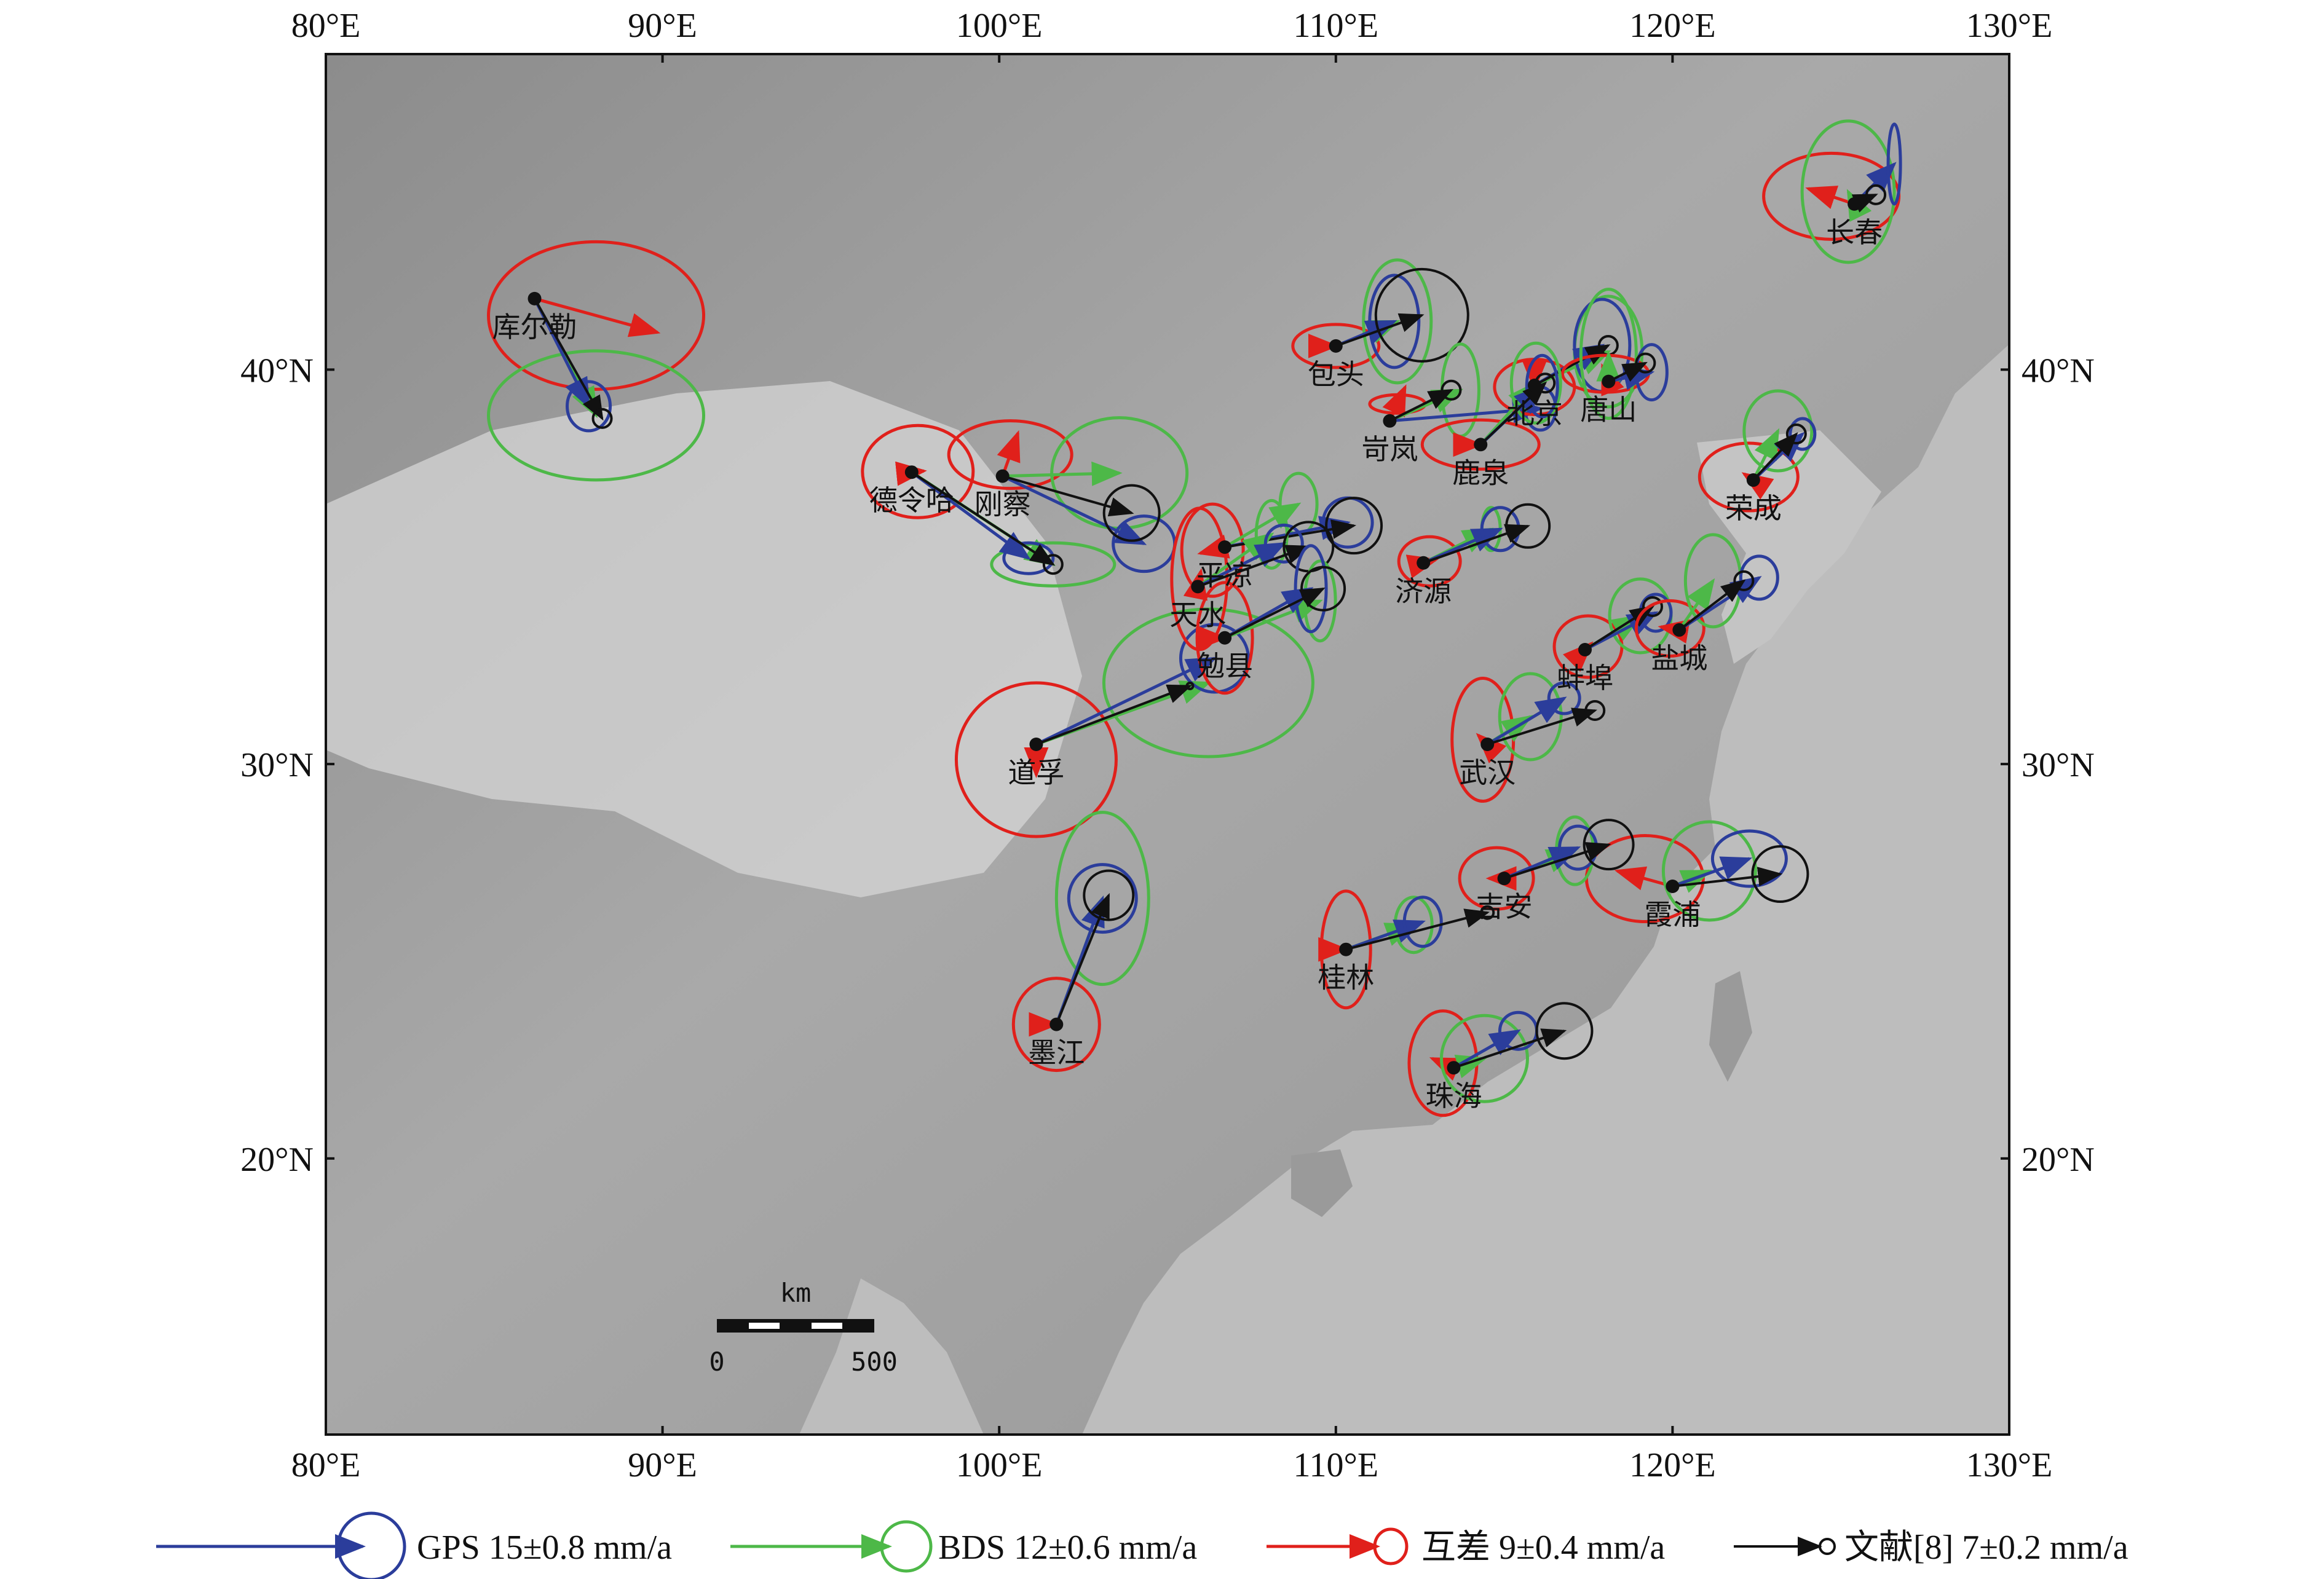 This screenshot has height=1579, width=2324. What do you see at coordinates (1481, 472) in the screenshot?
I see `station-label: 鹿泉` at bounding box center [1481, 472].